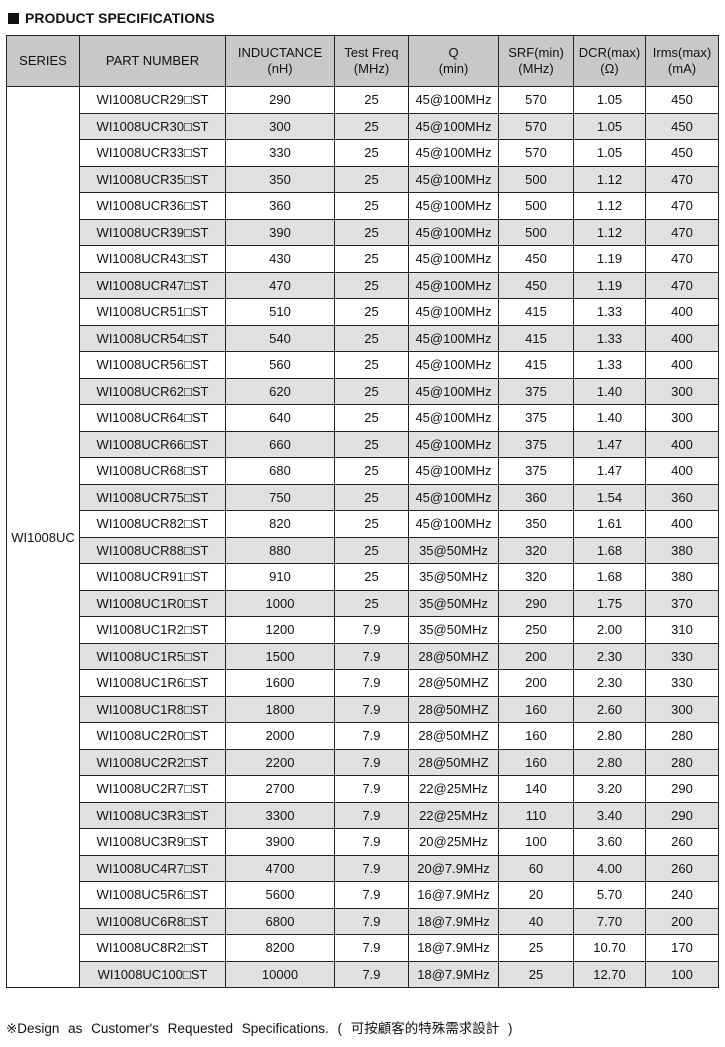 This screenshot has width=725, height=1047. I want to click on table-row: WI1008UCR36□ST 360 25 45@100MHz 500 1.12 470, so click(363, 206).